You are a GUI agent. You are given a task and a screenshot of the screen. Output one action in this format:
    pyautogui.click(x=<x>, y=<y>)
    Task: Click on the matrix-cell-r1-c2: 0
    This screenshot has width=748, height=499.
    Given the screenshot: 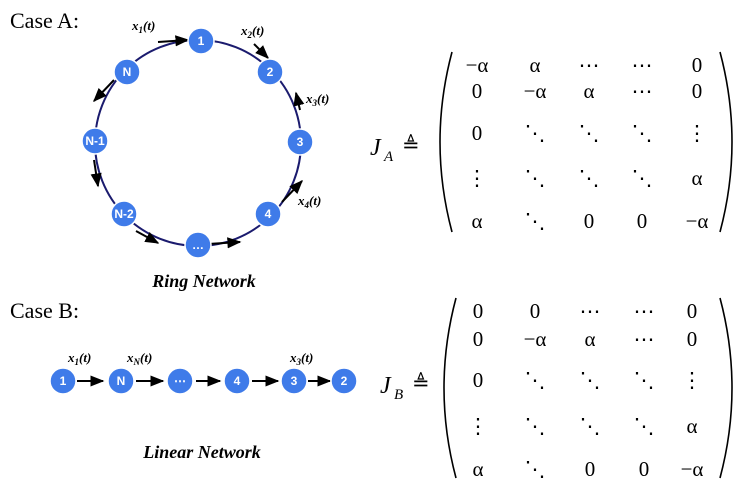 What is the action you would take?
    pyautogui.click(x=535, y=311)
    